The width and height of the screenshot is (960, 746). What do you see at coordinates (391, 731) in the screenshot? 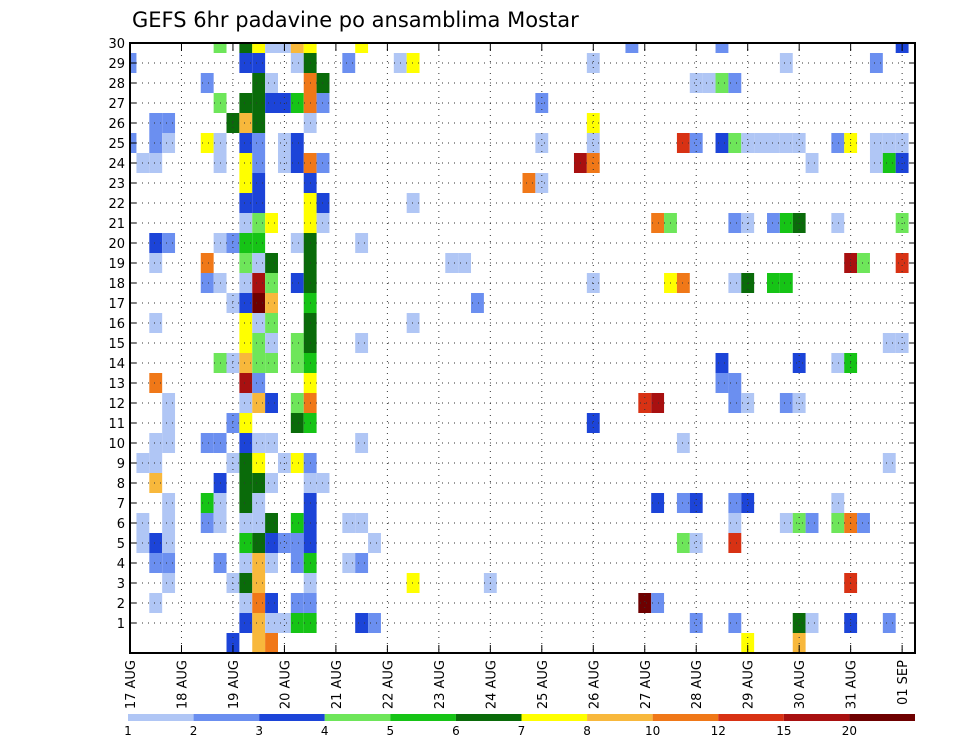
I see `colorbar-label: 5` at bounding box center [391, 731].